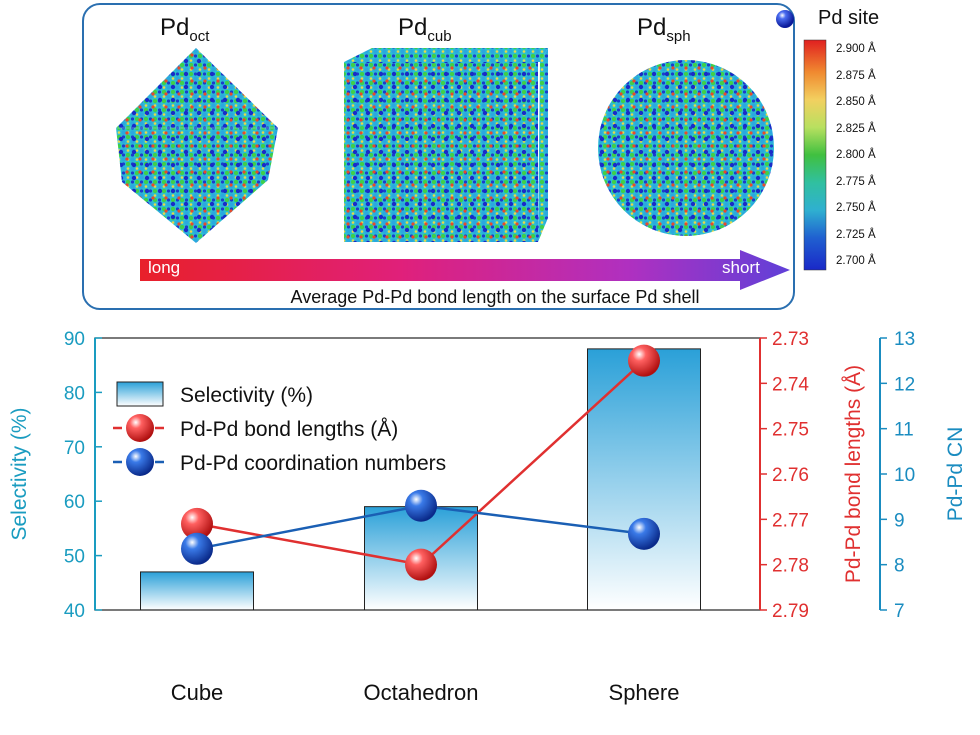 Image resolution: width=980 pixels, height=735 pixels. What do you see at coordinates (856, 208) in the screenshot?
I see `scale-tick-label: 2.750 Å` at bounding box center [856, 208].